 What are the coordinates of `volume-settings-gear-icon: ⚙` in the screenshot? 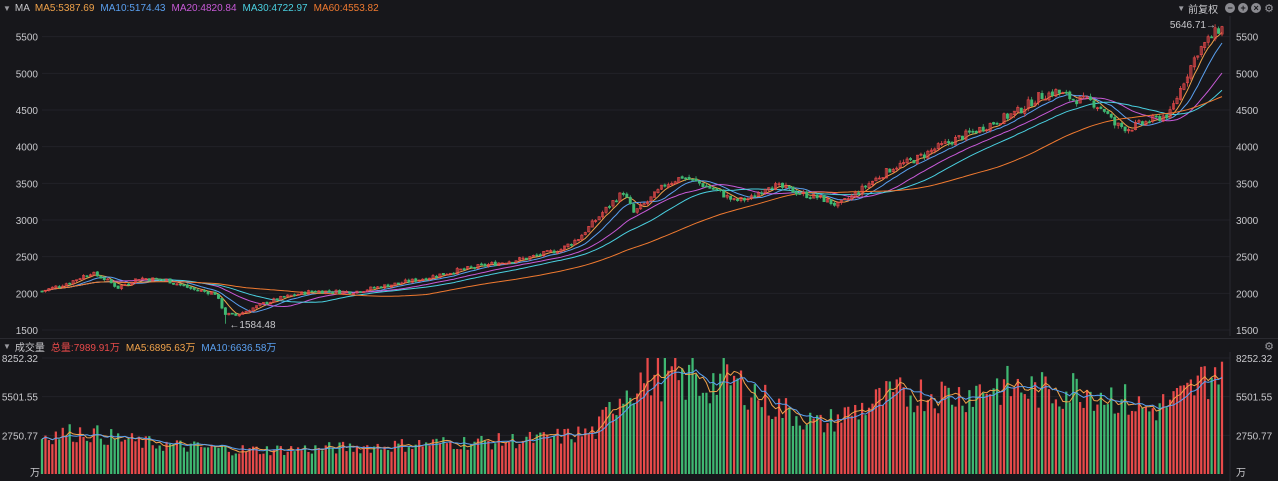 It's located at (1269, 346).